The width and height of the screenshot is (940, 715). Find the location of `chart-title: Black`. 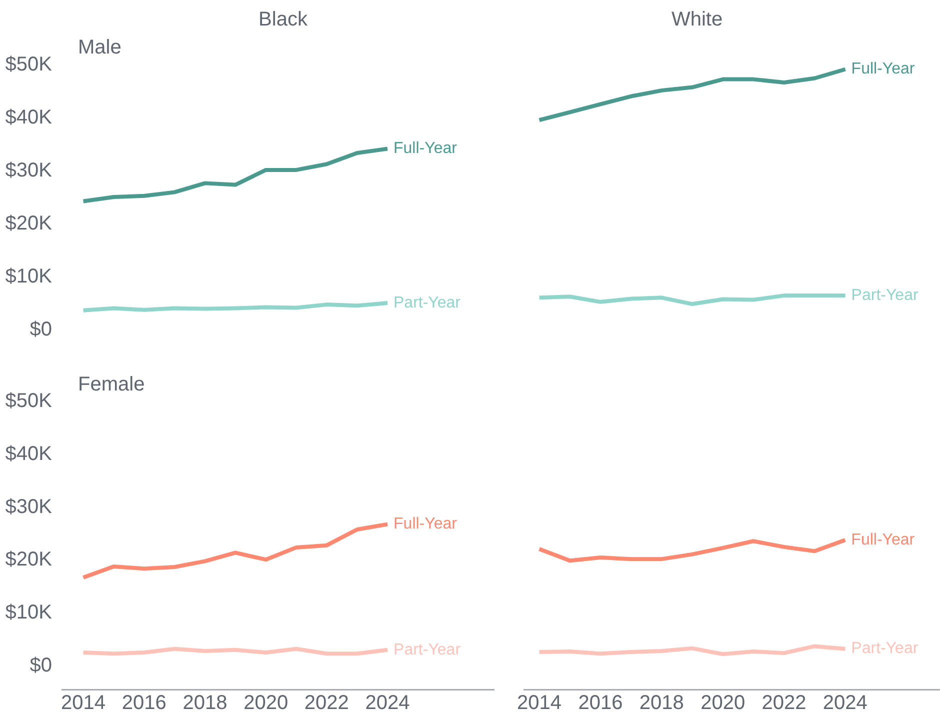

chart-title: Black is located at coordinates (283, 19).